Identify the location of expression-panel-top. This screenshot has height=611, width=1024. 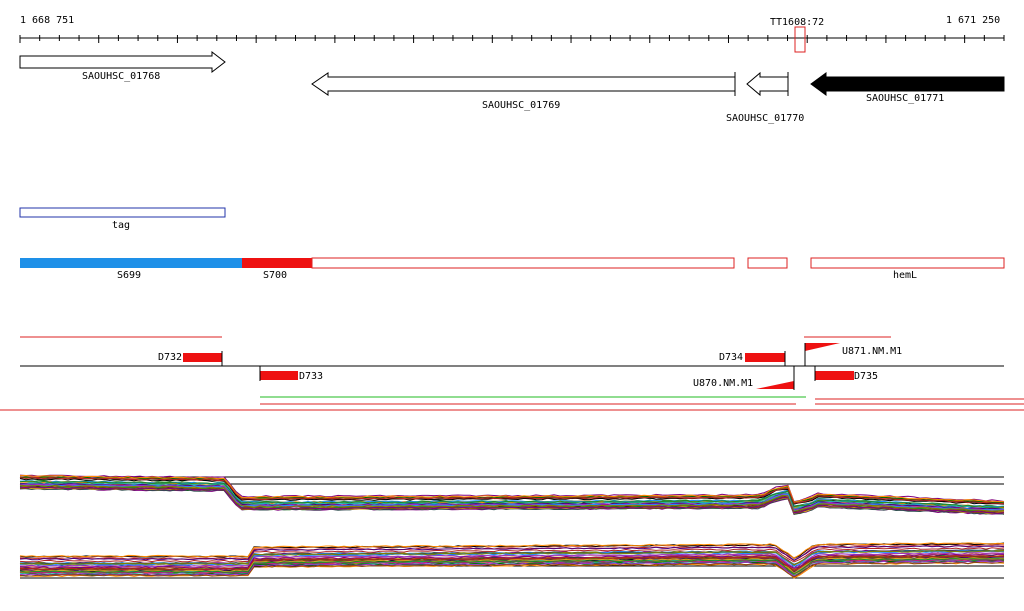
(512, 494).